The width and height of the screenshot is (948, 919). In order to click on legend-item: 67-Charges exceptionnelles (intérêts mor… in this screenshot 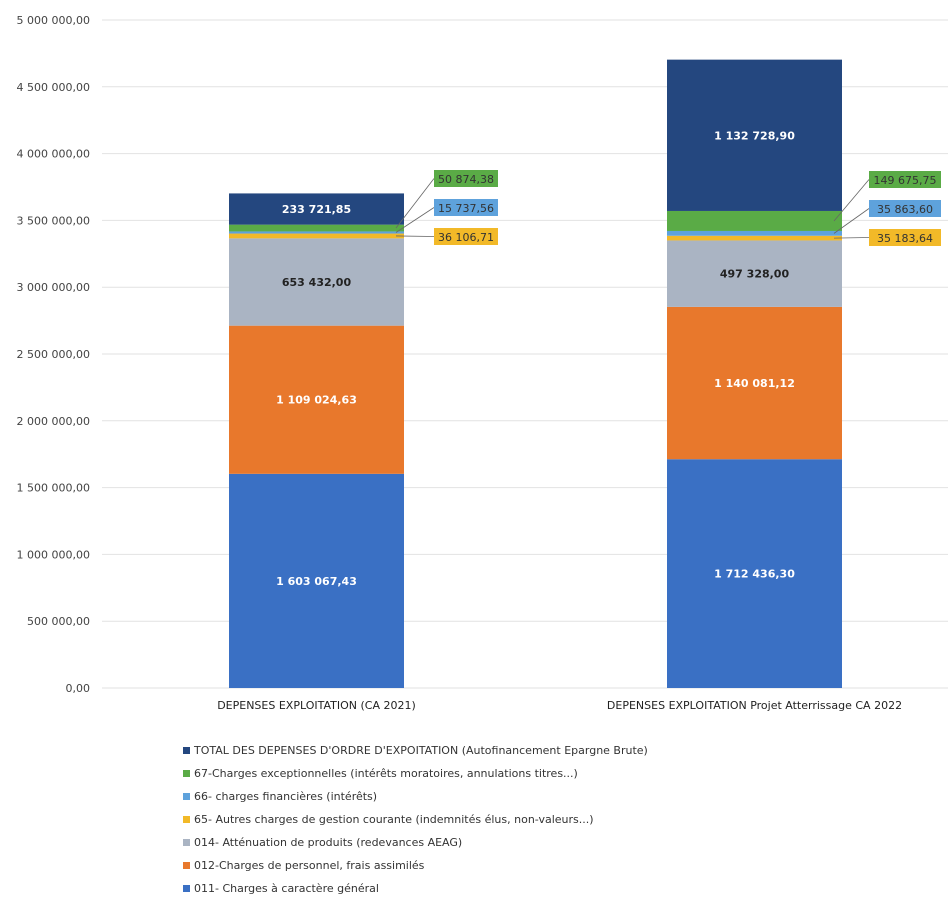, I will do `click(533, 773)`.